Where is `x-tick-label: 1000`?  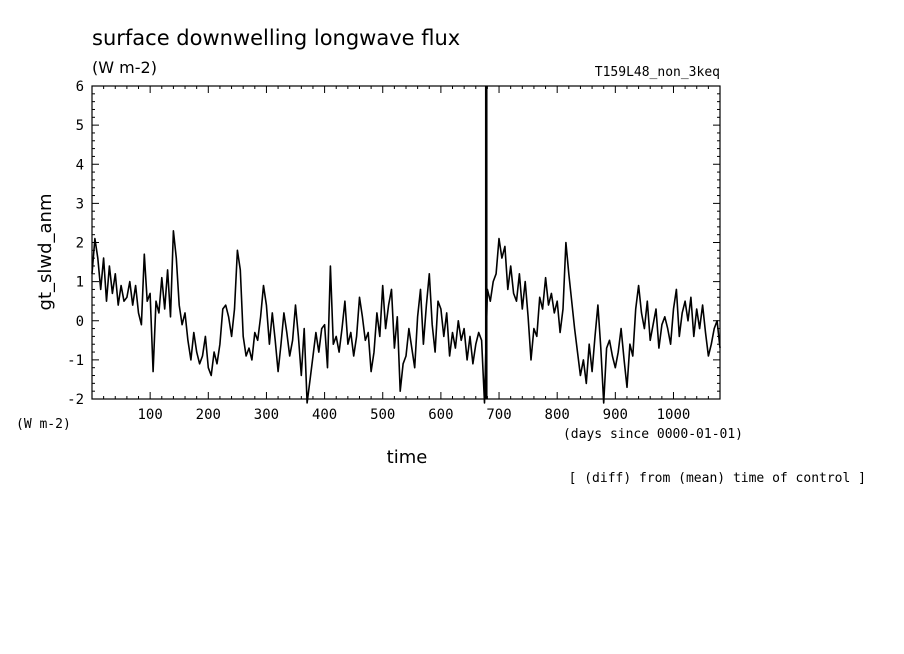
x-tick-label: 1000 is located at coordinates (674, 415).